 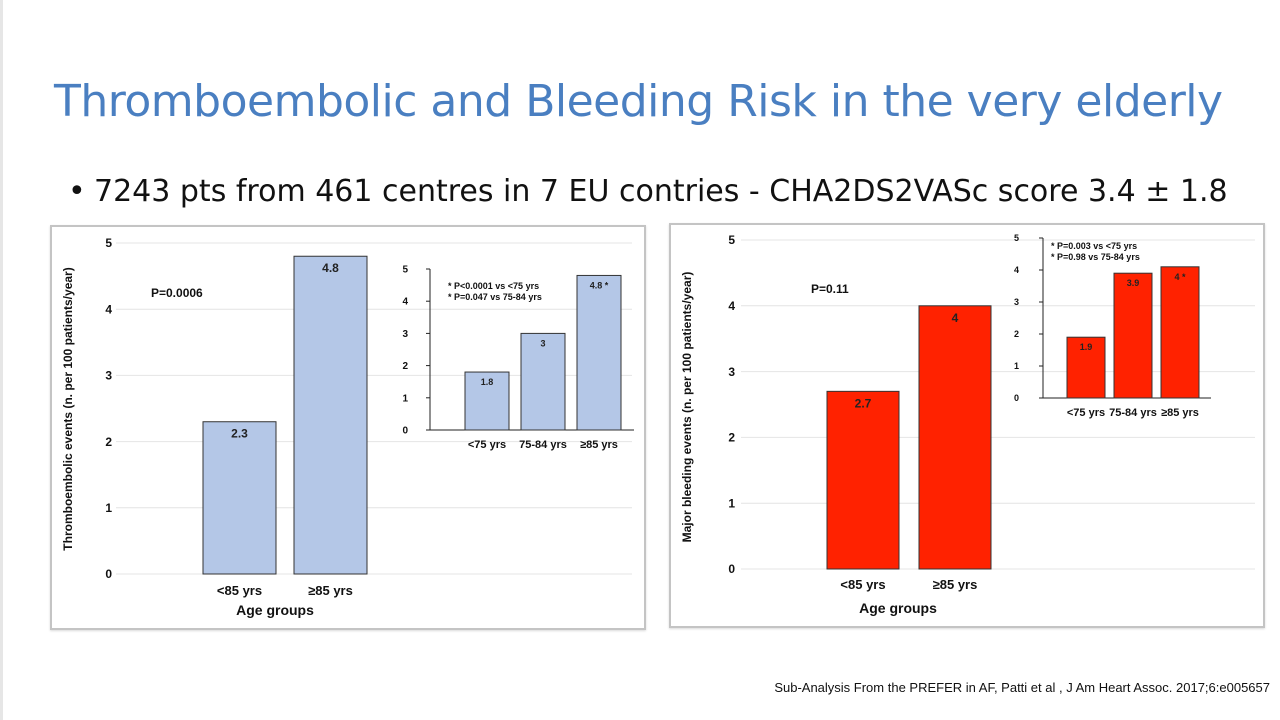 What do you see at coordinates (1, 360) in the screenshot?
I see `slide-edge` at bounding box center [1, 360].